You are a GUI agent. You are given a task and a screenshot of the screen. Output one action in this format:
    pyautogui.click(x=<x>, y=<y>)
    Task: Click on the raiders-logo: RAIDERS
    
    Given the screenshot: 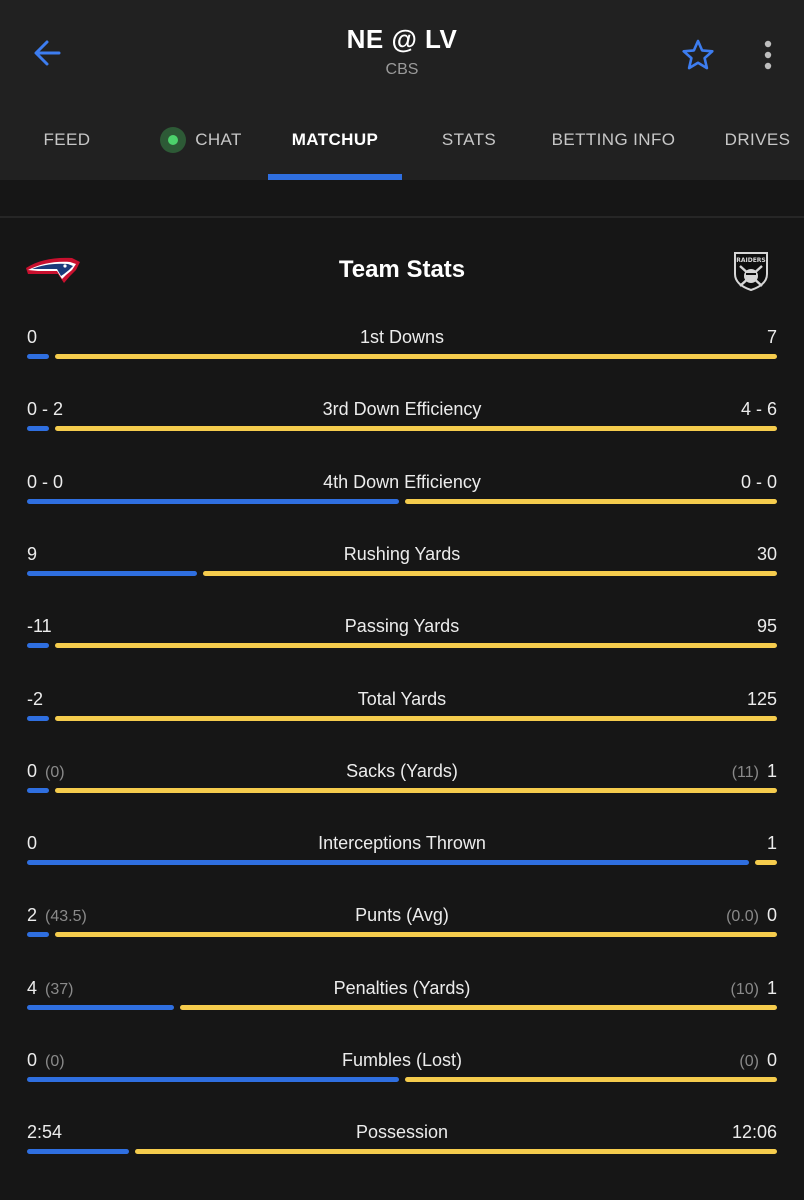 What is the action you would take?
    pyautogui.click(x=751, y=272)
    